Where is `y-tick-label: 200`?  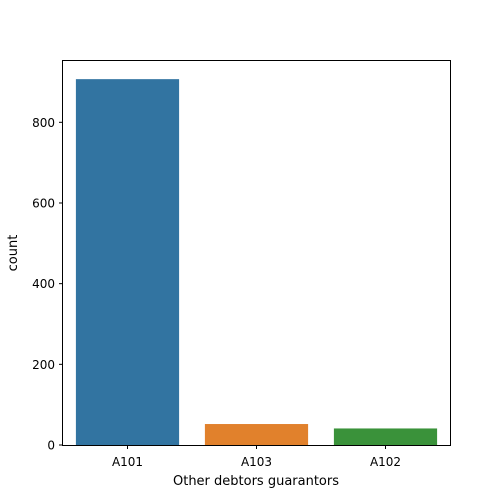
y-tick-label: 200 is located at coordinates (43, 365).